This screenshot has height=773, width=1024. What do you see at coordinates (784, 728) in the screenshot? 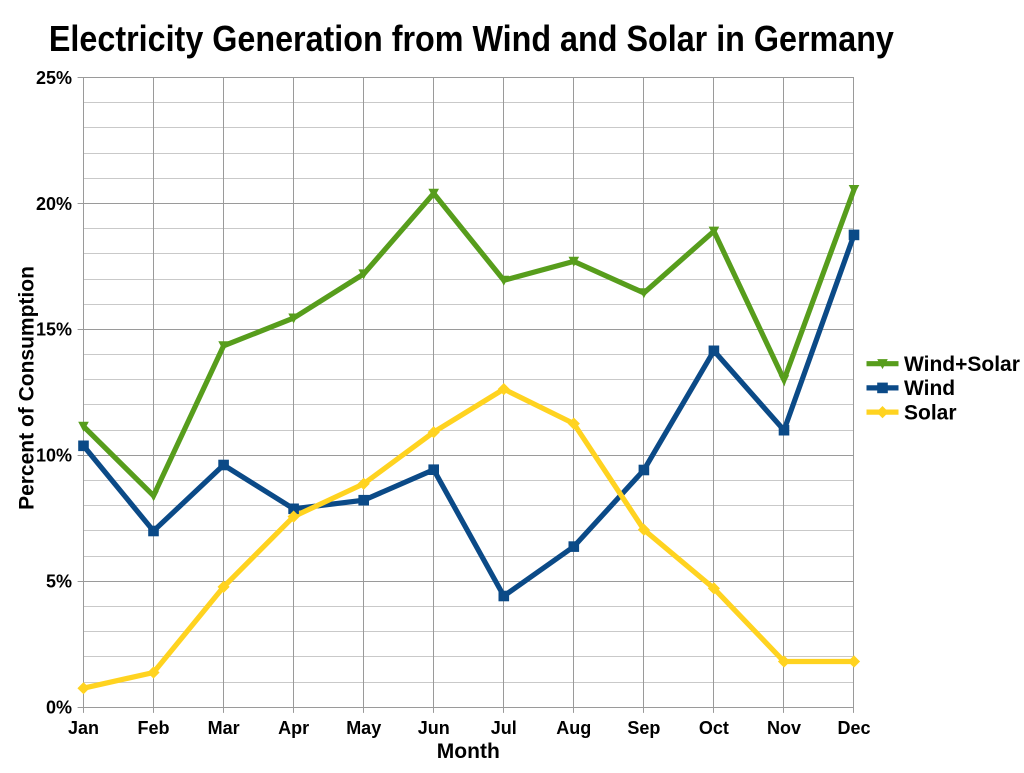
I see `svg-text: Nov` at bounding box center [784, 728].